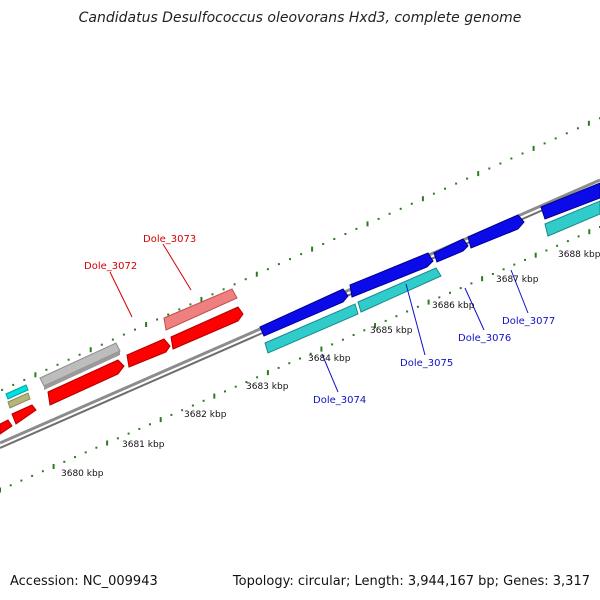 The height and width of the screenshot is (600, 600). What do you see at coordinates (339, 400) in the screenshot?
I see `gene-label-dole-3074: Dole_3074` at bounding box center [339, 400].